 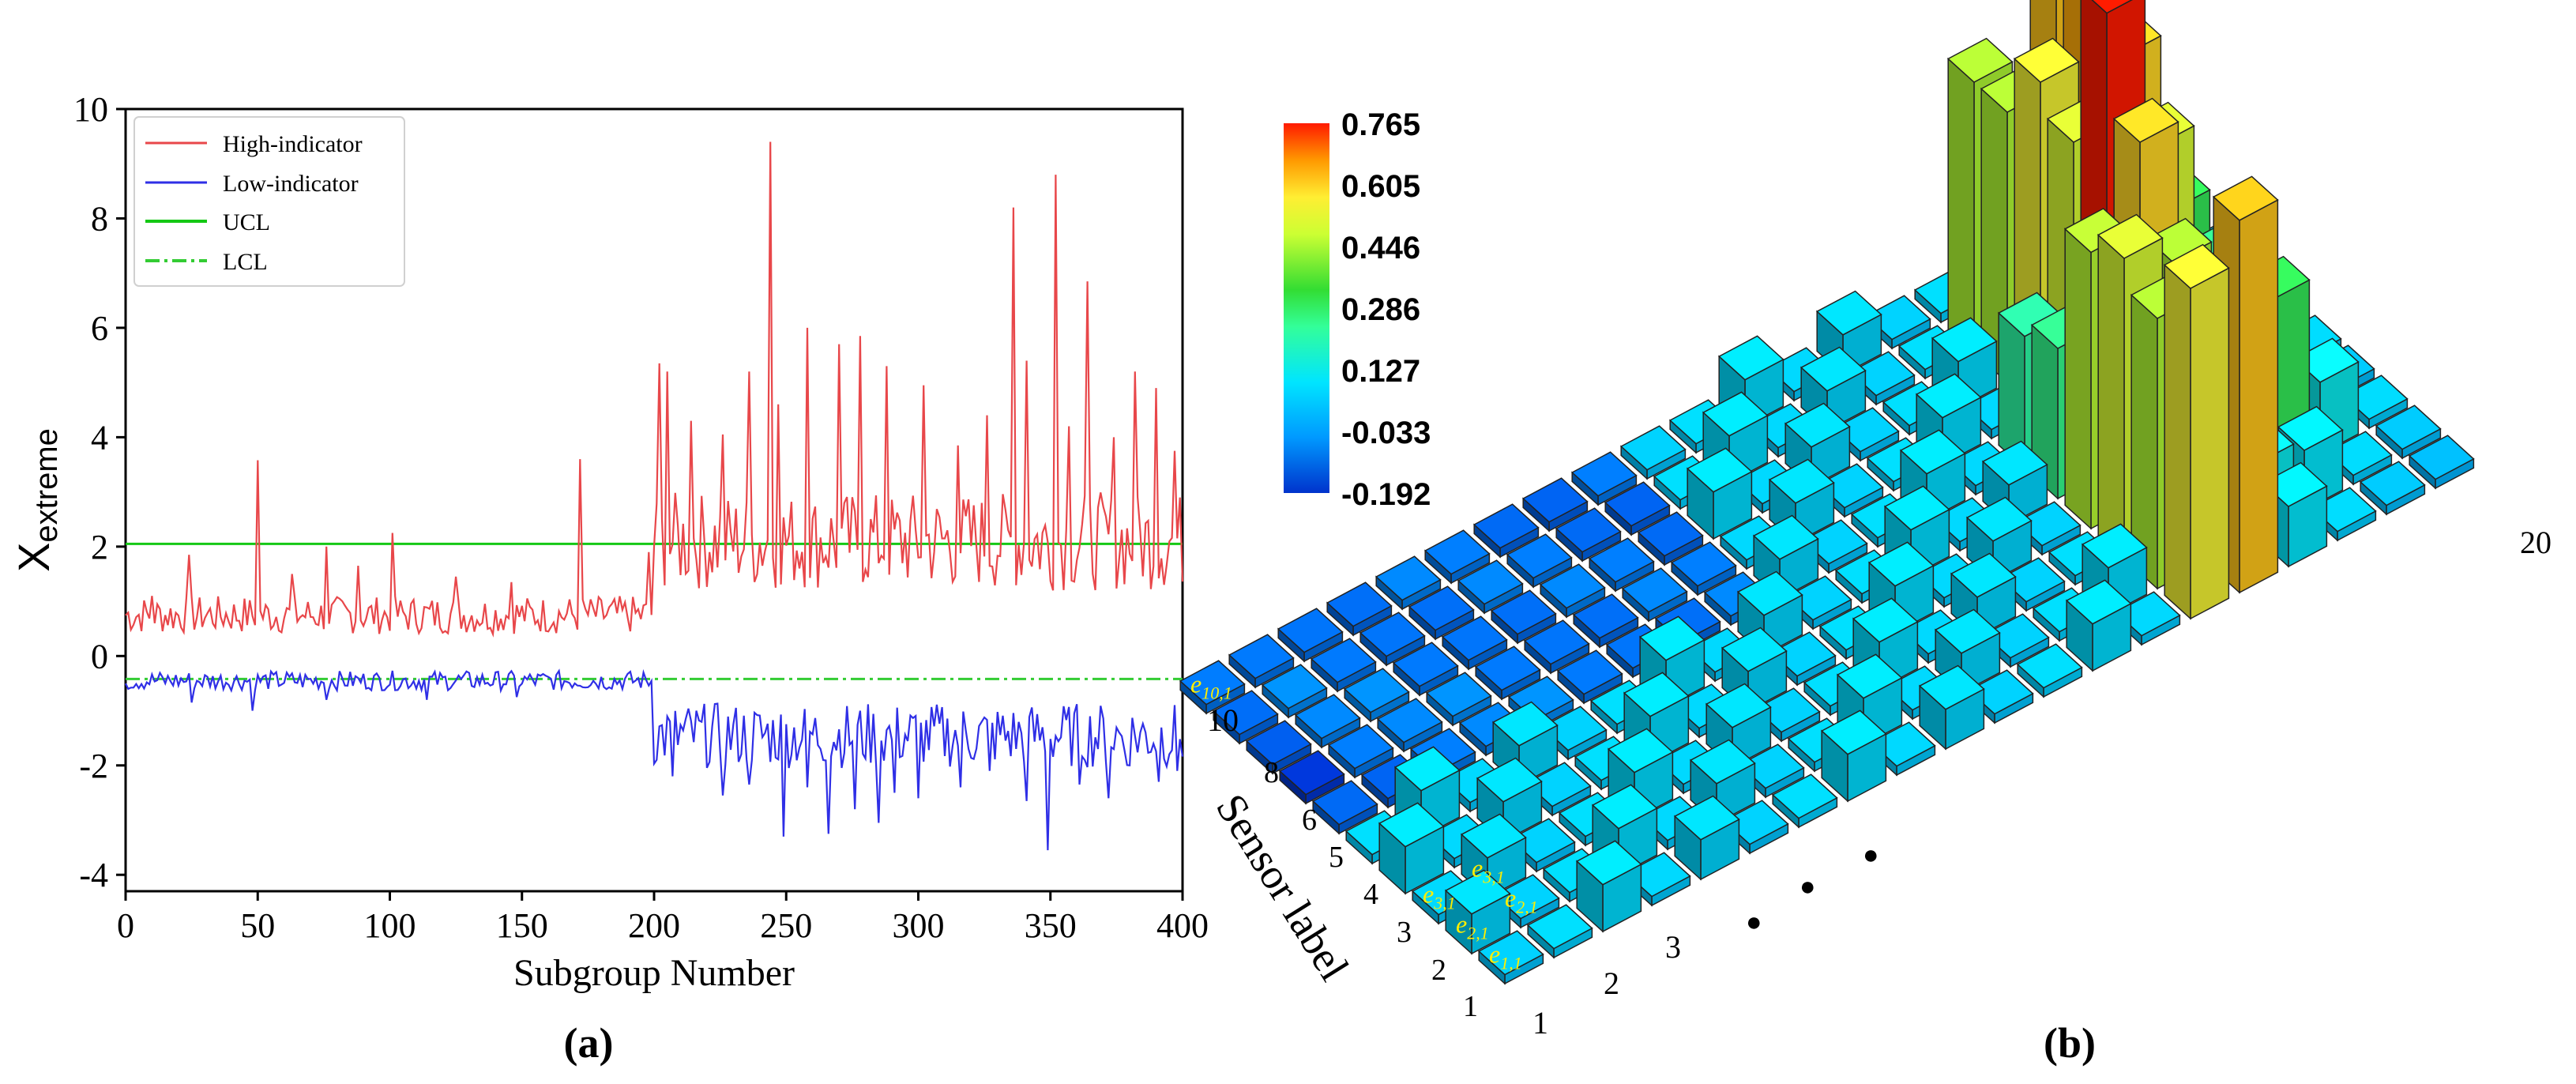 I want to click on x-axis-ticks: 0 50 100 150 200 250 300 350 400, so click(x=663, y=918).